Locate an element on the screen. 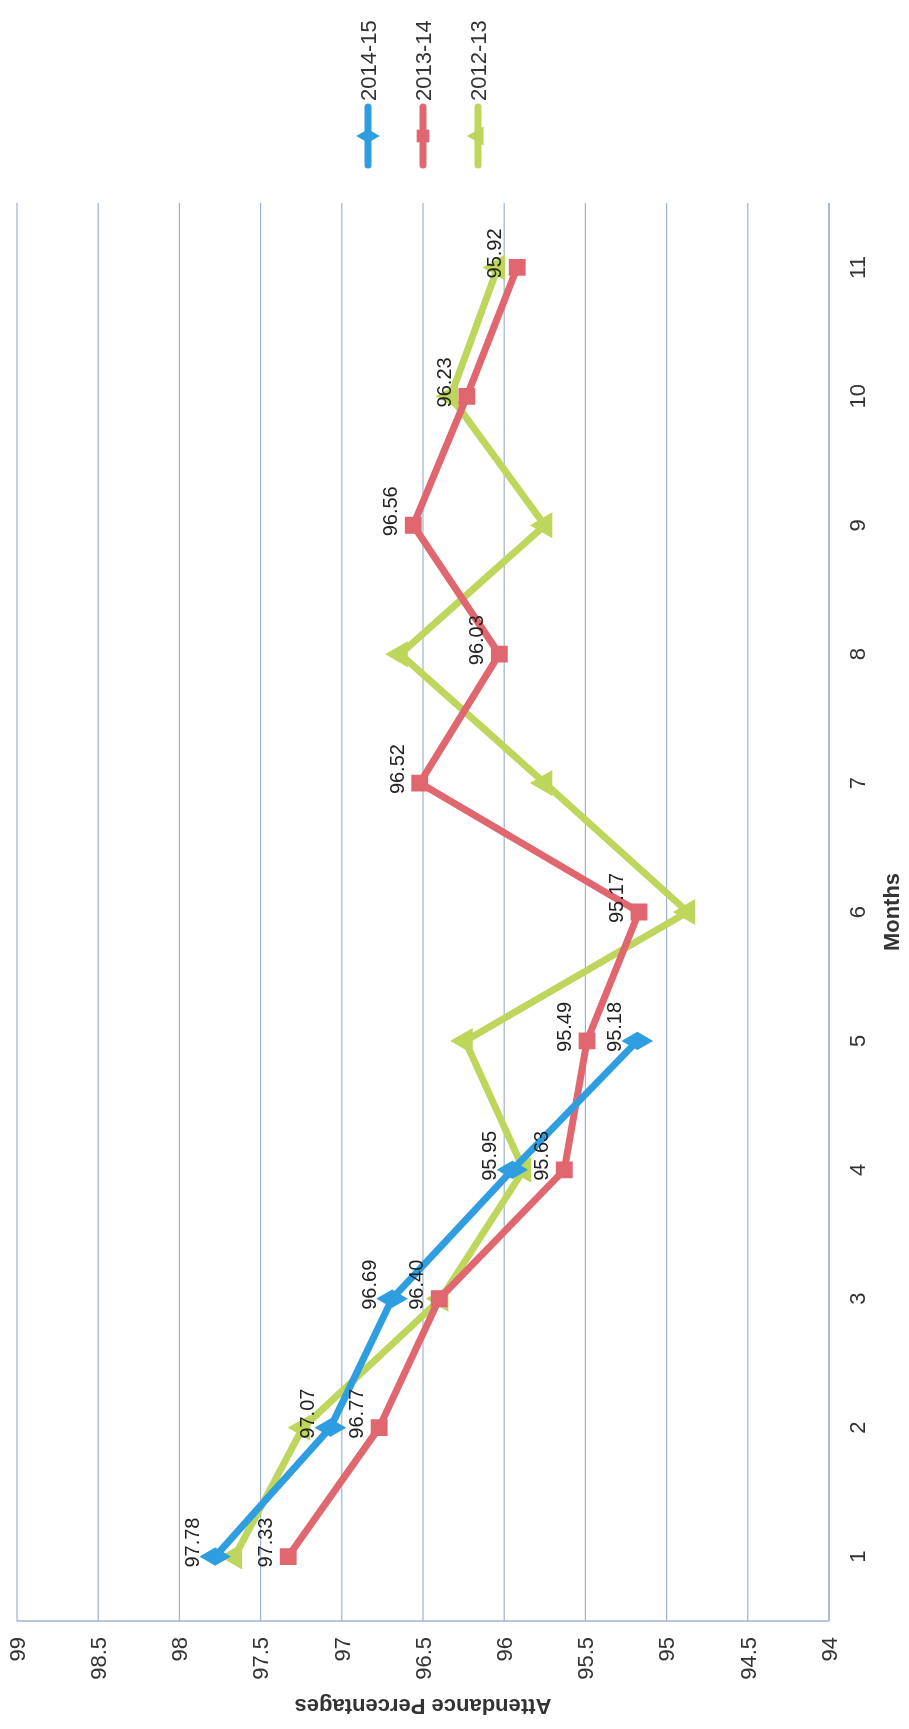 Image resolution: width=909 pixels, height=1729 pixels. data-label: 95.17 is located at coordinates (615, 898).